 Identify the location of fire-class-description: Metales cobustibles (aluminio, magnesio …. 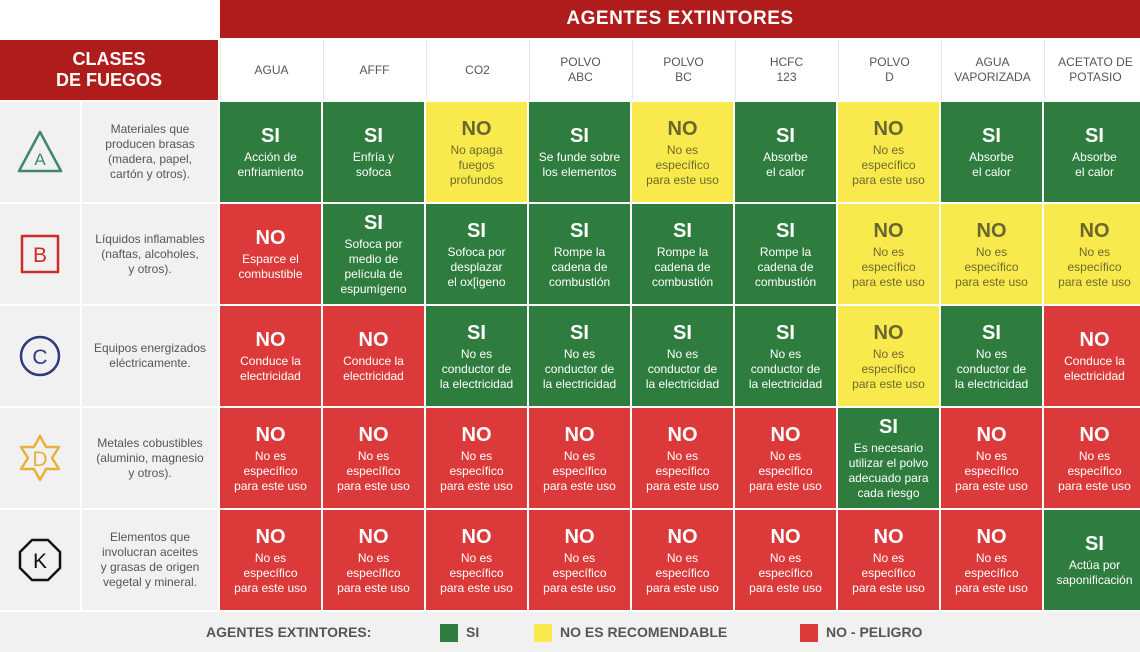
(150, 458).